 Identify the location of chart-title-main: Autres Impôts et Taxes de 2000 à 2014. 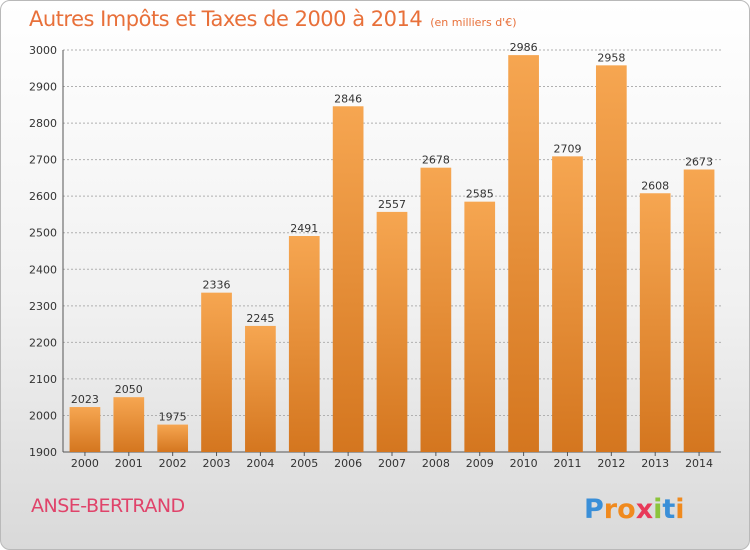
(226, 19).